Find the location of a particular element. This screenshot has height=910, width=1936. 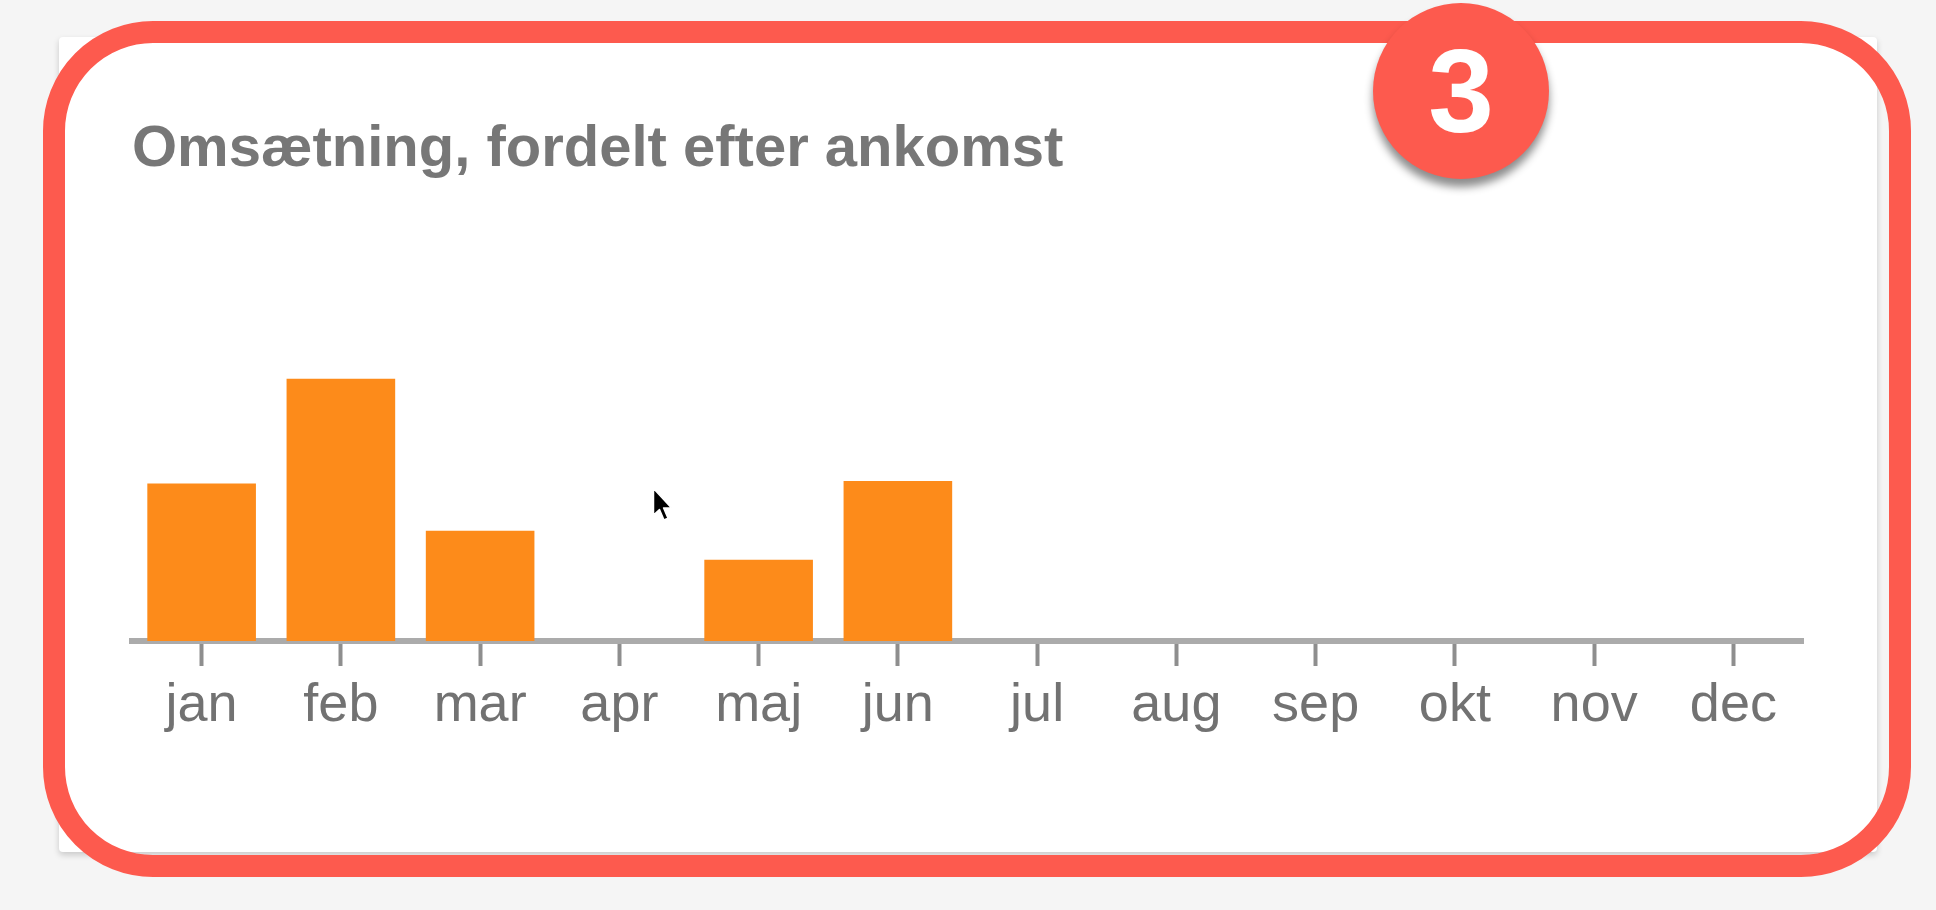

x-tick-label: sep is located at coordinates (1316, 702).